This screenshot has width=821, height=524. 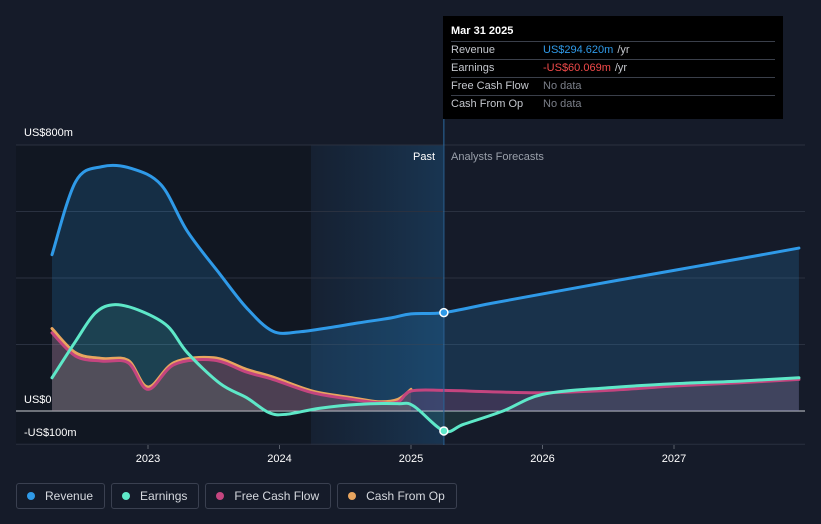 I want to click on free-cash-flow-line, so click(x=425, y=368).